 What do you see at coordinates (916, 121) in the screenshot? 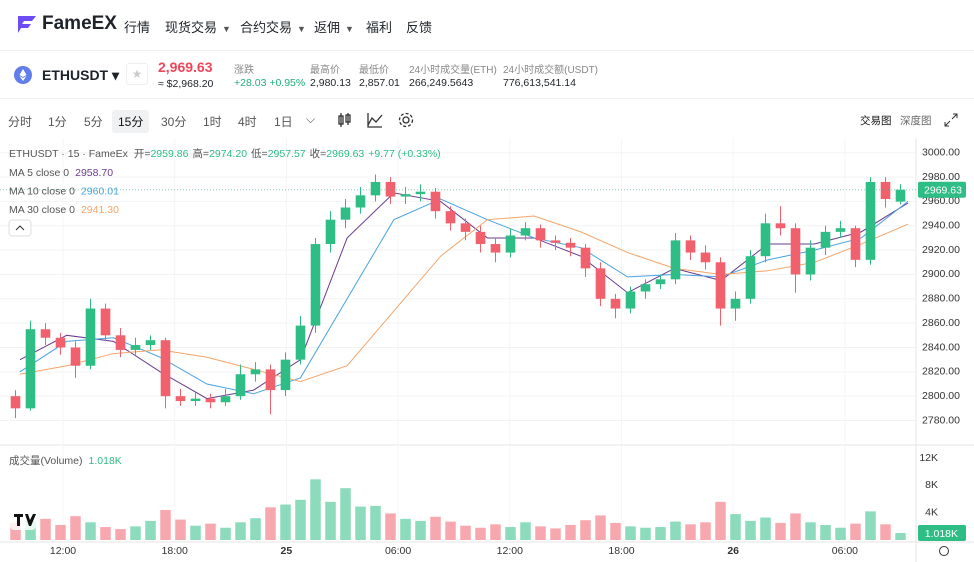
I see `view-tab: 深度图` at bounding box center [916, 121].